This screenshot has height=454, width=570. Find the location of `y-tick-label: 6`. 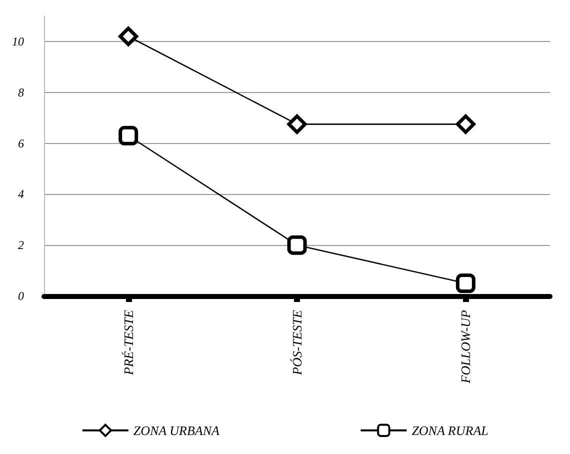

y-tick-label: 6 is located at coordinates (21, 143).